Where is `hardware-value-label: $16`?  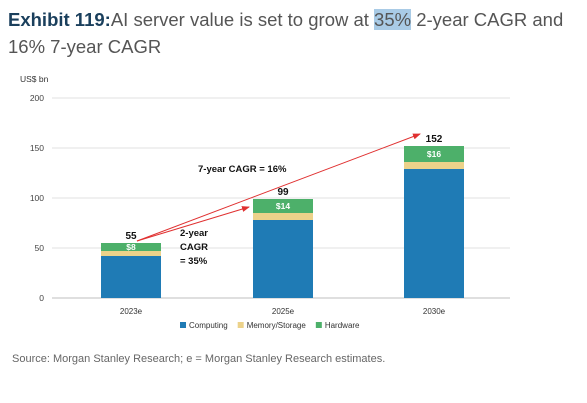 hardware-value-label: $16 is located at coordinates (434, 154).